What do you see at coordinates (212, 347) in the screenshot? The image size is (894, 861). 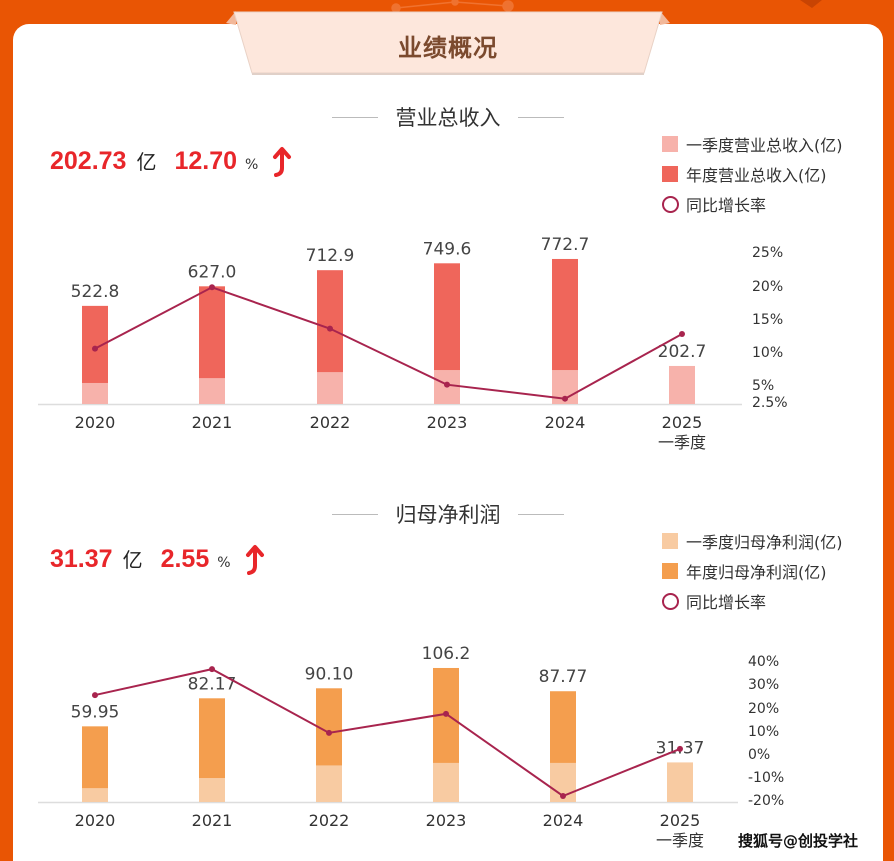 I see `bar-group: 627.0 2021` at bounding box center [212, 347].